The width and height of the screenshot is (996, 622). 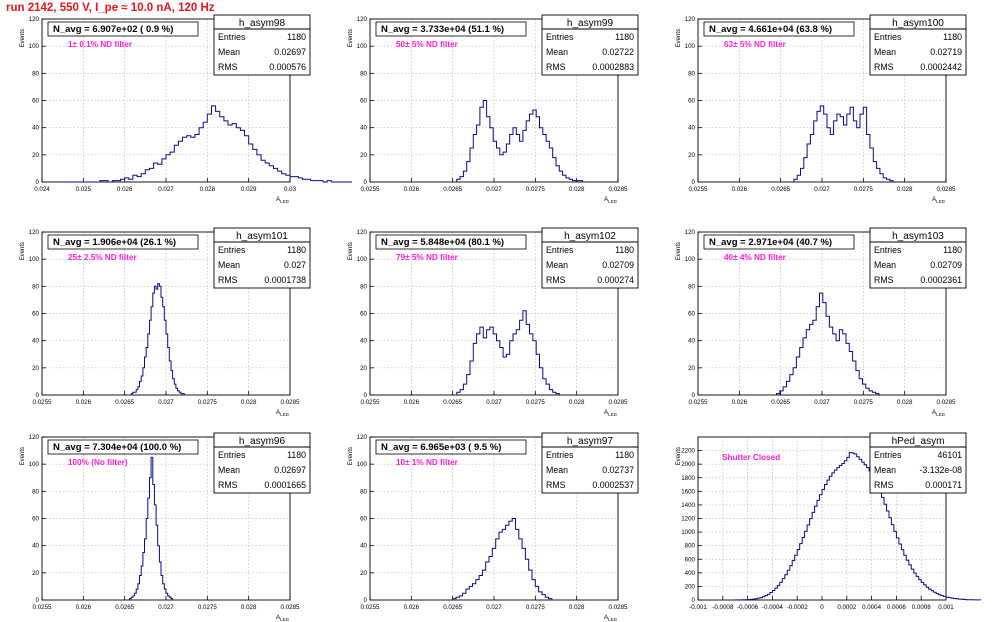 What do you see at coordinates (102, 257) in the screenshot?
I see `filter-label: 25± 2.5% ND filter` at bounding box center [102, 257].